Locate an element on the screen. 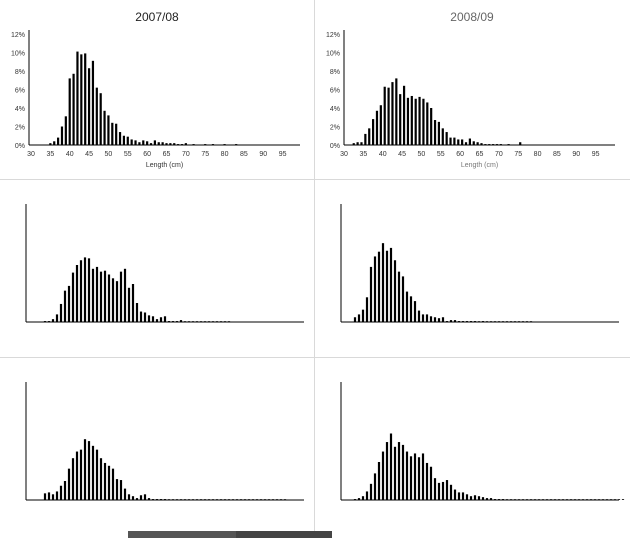  chart-title: 2007/08 is located at coordinates (157, 17).